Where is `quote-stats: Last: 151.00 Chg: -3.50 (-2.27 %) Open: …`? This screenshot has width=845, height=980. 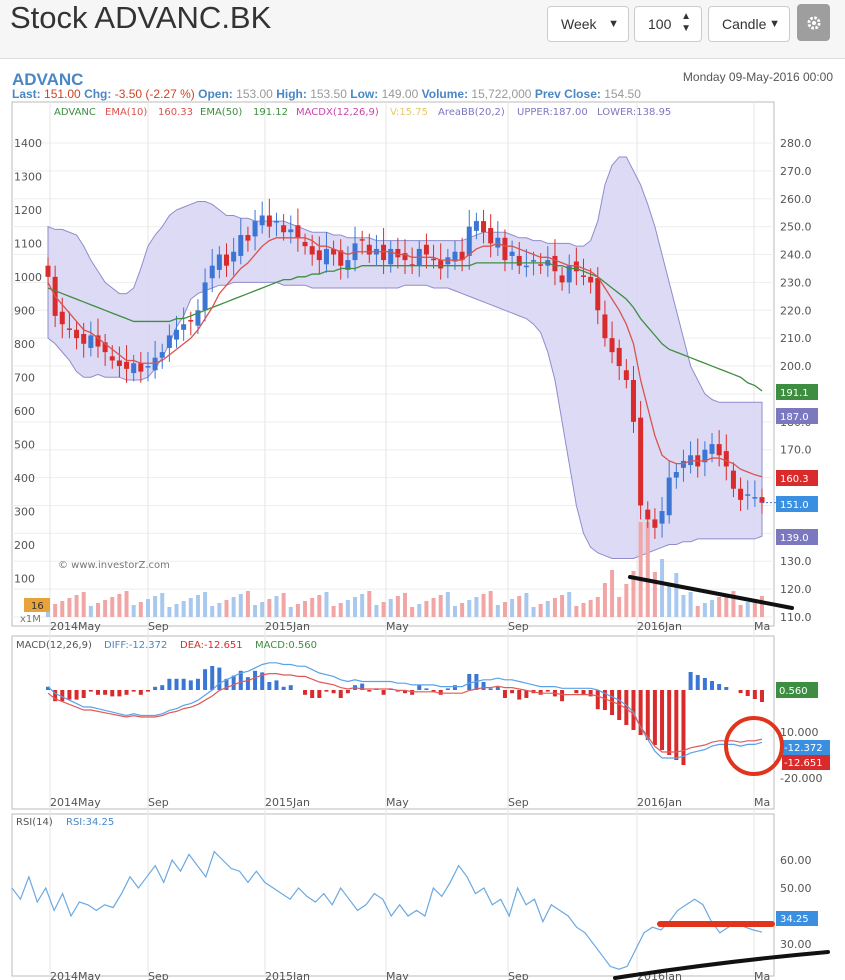 quote-stats: Last: 151.00 Chg: -3.50 (-2.27 %) Open: … is located at coordinates (326, 94).